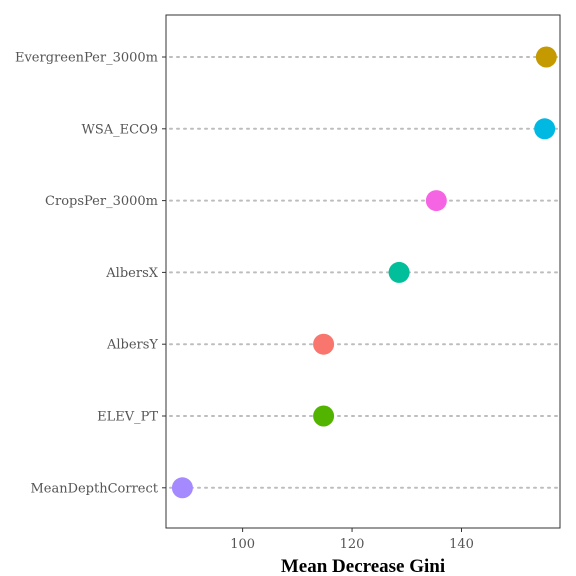  I want to click on y-tick-label-albersx: AlbersX, so click(131, 273).